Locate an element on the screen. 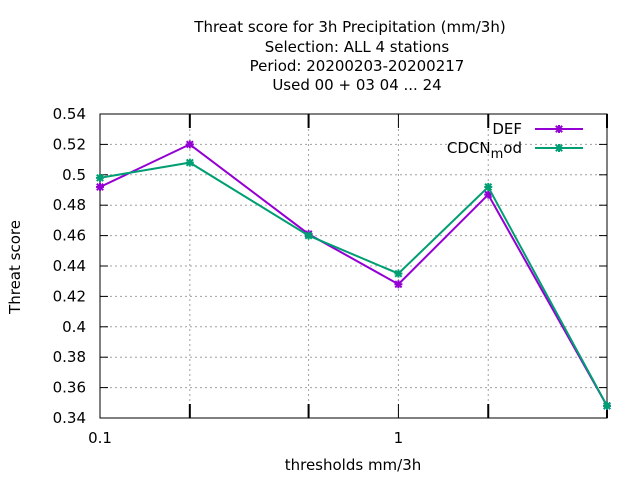 The image size is (640, 480). y-tick-label: 0.5 is located at coordinates (74, 175).